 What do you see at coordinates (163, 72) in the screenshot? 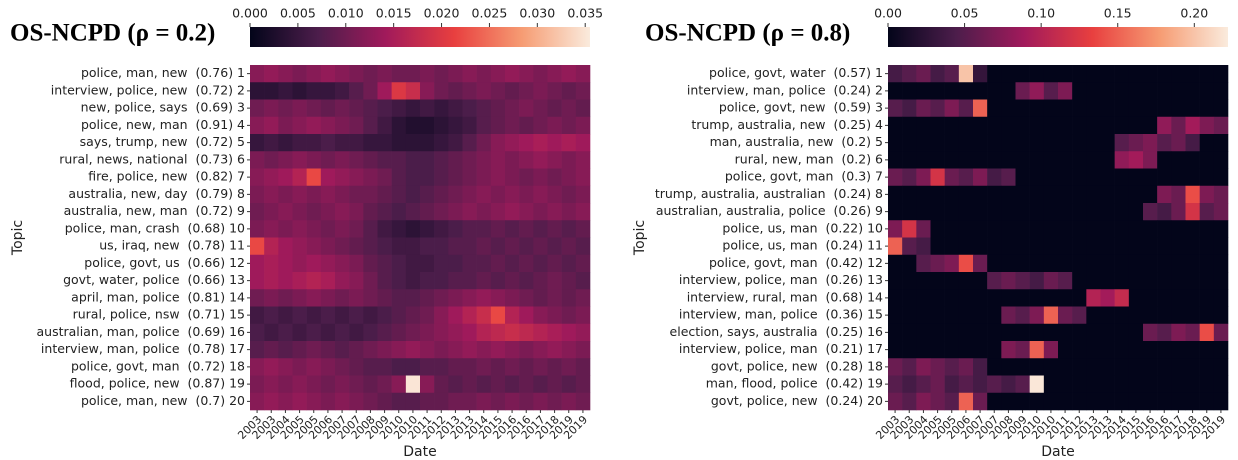
I see `y-tick-label: police, man, new (0.76) 1` at bounding box center [163, 72].